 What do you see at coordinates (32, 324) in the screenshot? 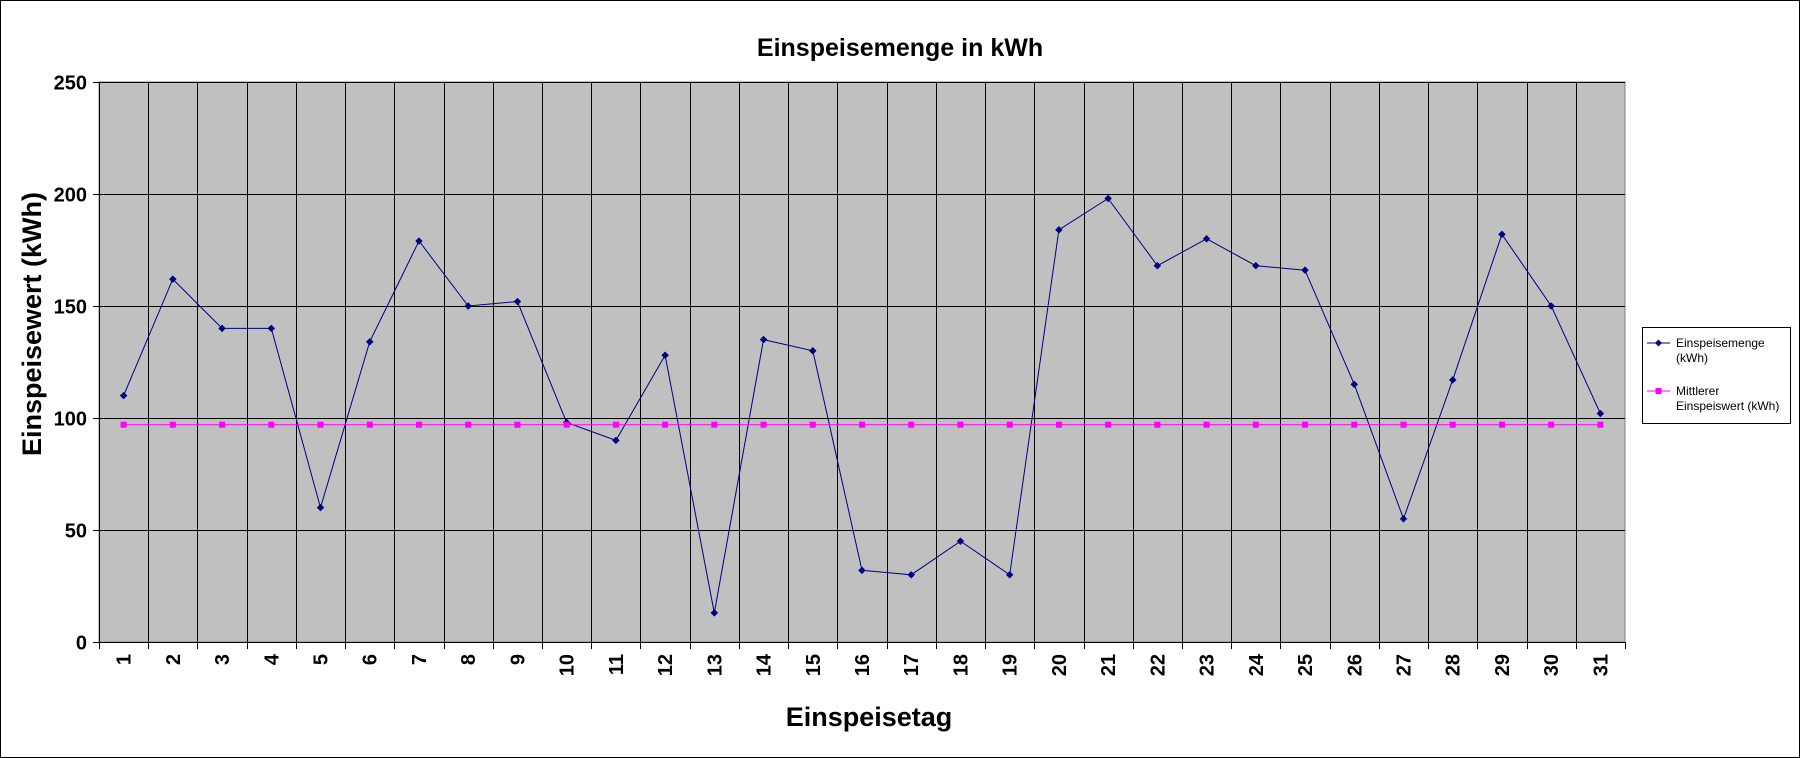
I see `y-axis-title: Einspeisewert (kWh)` at bounding box center [32, 324].